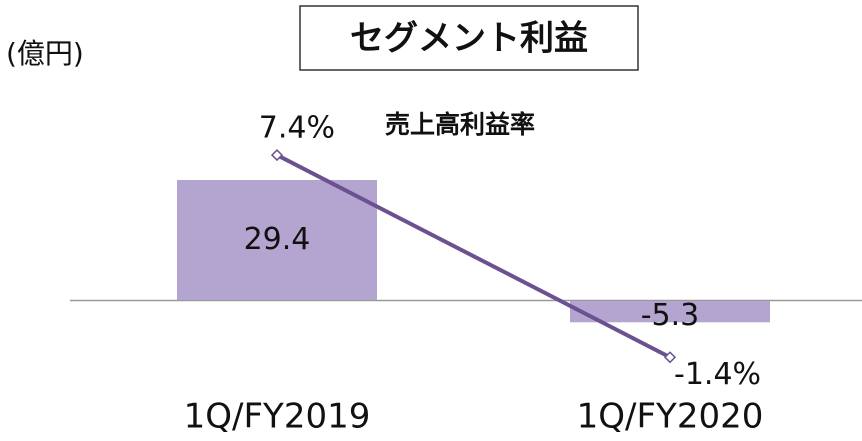  I want to click on x-tick-label: 1Q/FY2019, so click(277, 417).